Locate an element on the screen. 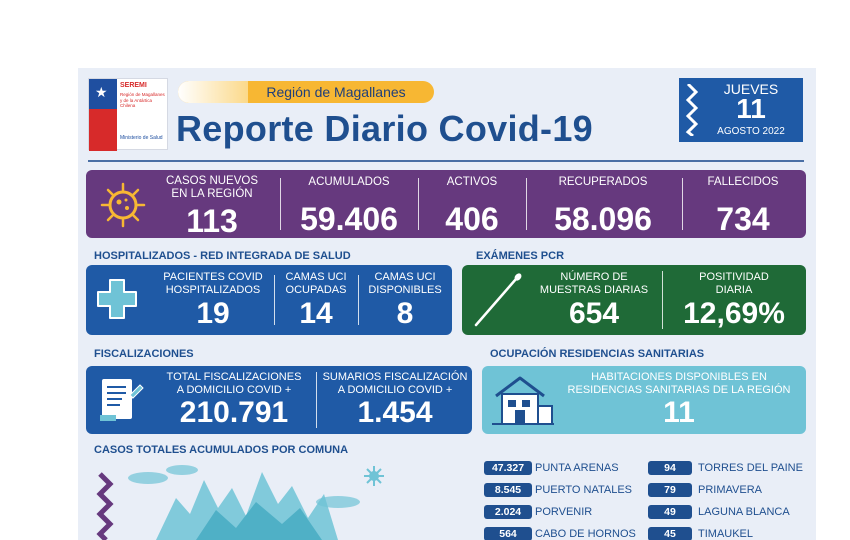 Image resolution: width=850 pixels, height=540 pixels. stat-value: 14 is located at coordinates (316, 313).